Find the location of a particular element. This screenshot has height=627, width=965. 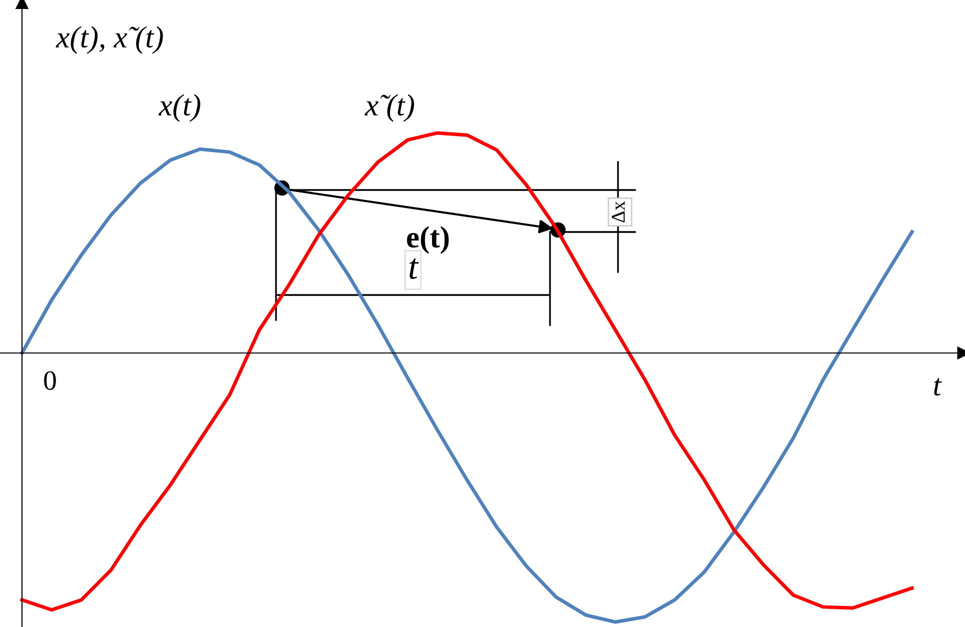

annotation: e(t) is located at coordinates (428, 240).